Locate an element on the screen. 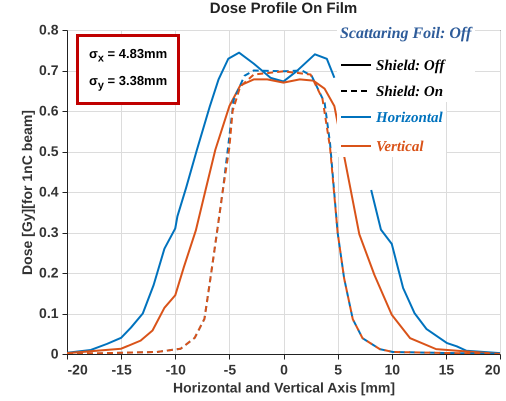  y-tick-label: 0.1 is located at coordinates (49, 313).